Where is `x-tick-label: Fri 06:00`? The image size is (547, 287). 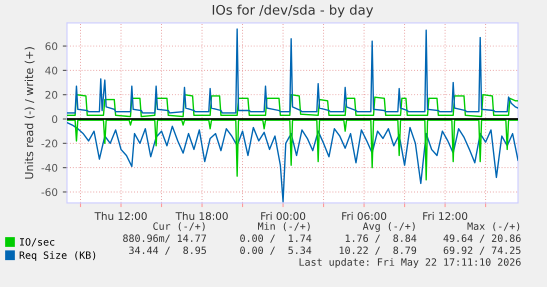
x-tick-label: Fri 06:00 is located at coordinates (364, 216).